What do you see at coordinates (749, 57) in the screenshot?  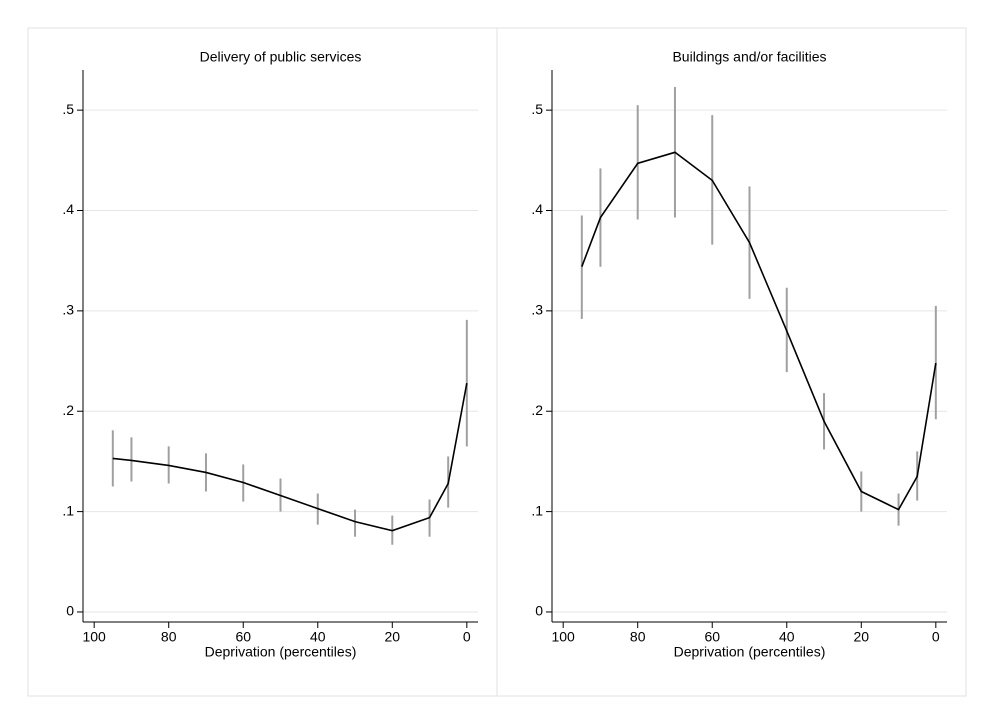 I see `panel-title: Buildings and/or facilities` at bounding box center [749, 57].